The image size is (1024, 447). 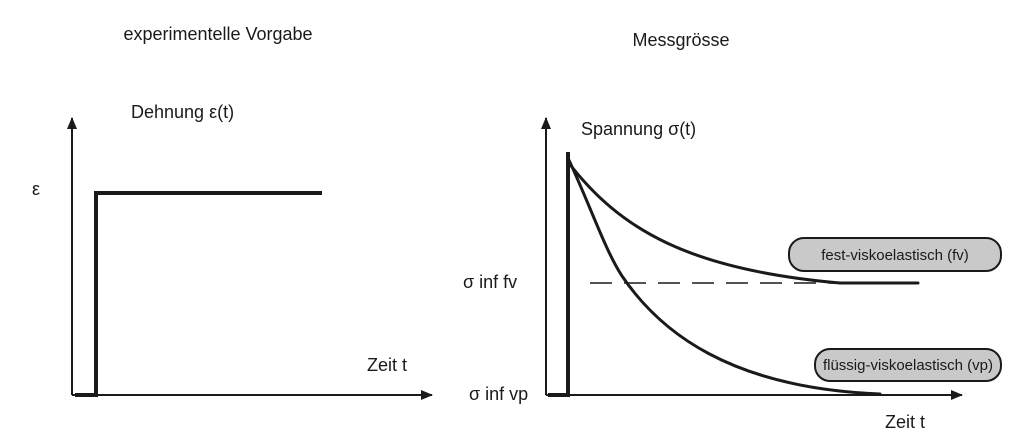 I want to click on vp-legend-pill, so click(x=908, y=365).